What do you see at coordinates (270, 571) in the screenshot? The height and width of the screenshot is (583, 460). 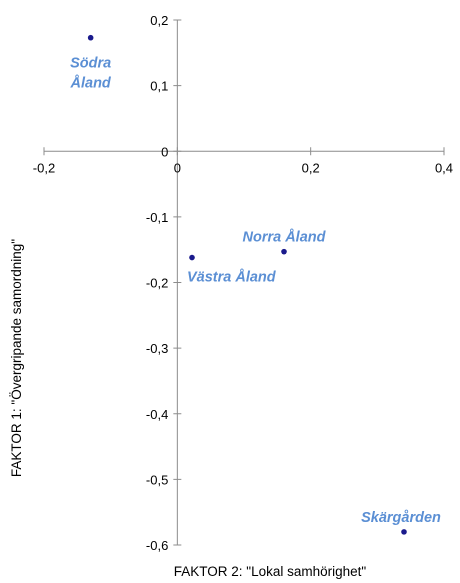 I see `x-axis-title: FAKTOR 2: "Lokal samhörighet"` at bounding box center [270, 571].